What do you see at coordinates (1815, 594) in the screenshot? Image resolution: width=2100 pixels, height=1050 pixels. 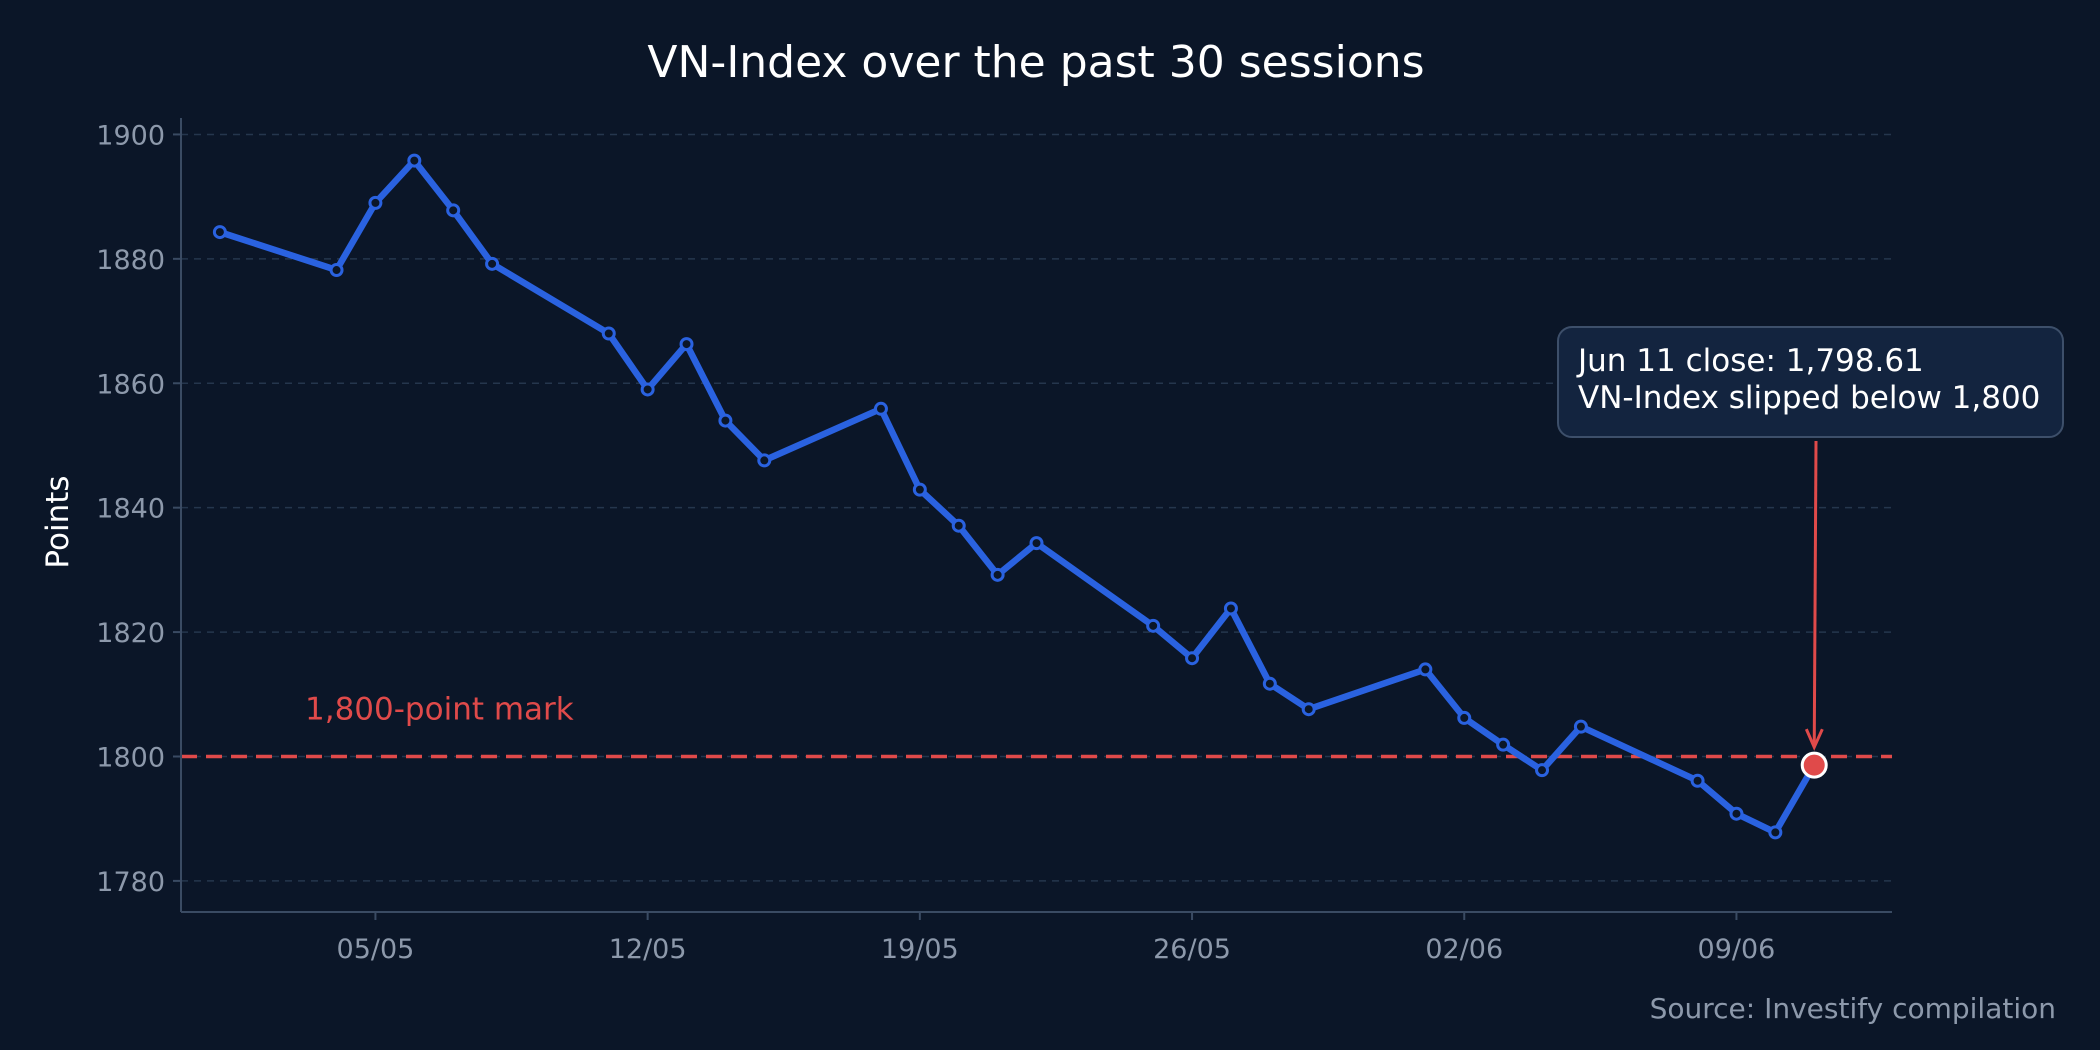 I see `annotation-arrow` at bounding box center [1815, 594].